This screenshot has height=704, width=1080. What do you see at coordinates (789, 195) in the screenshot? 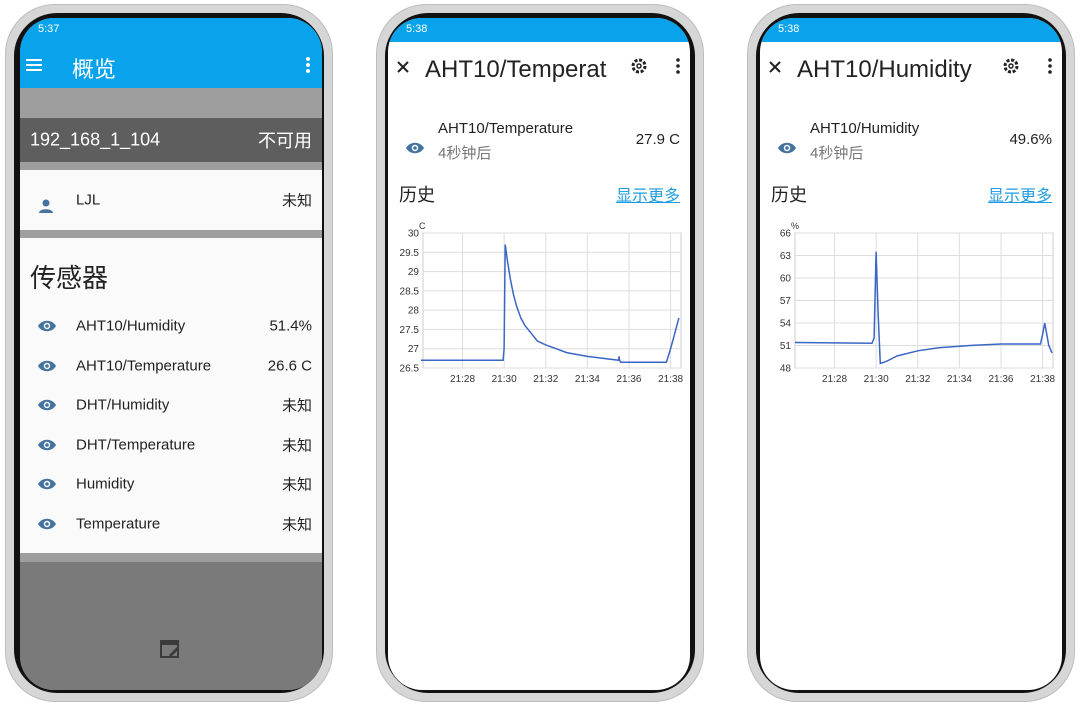
I see `history-title: 历史` at bounding box center [789, 195].